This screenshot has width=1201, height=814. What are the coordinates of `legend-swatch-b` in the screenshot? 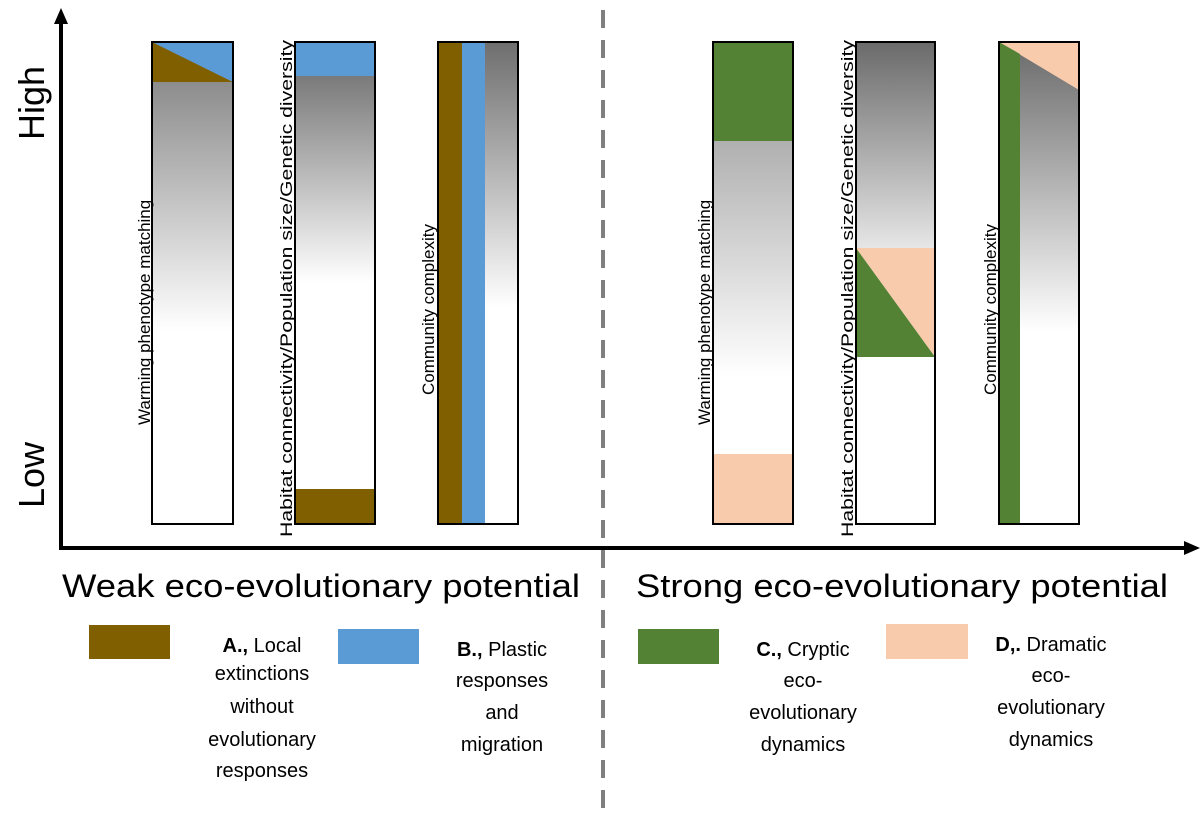 It's located at (378, 646).